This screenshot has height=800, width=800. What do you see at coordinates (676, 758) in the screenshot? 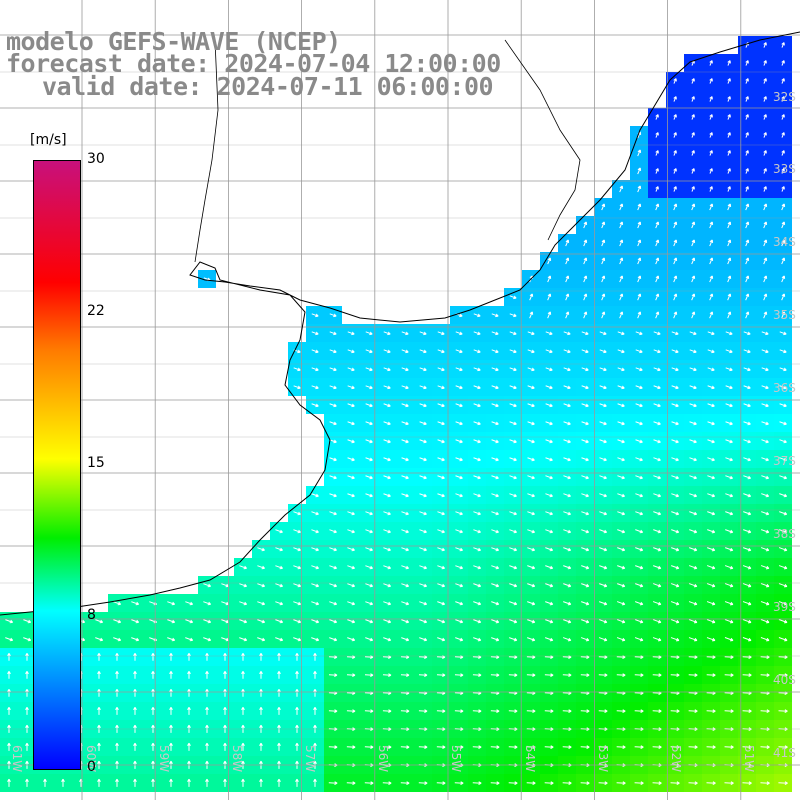
I see `longitude-label: 52W` at bounding box center [676, 758].